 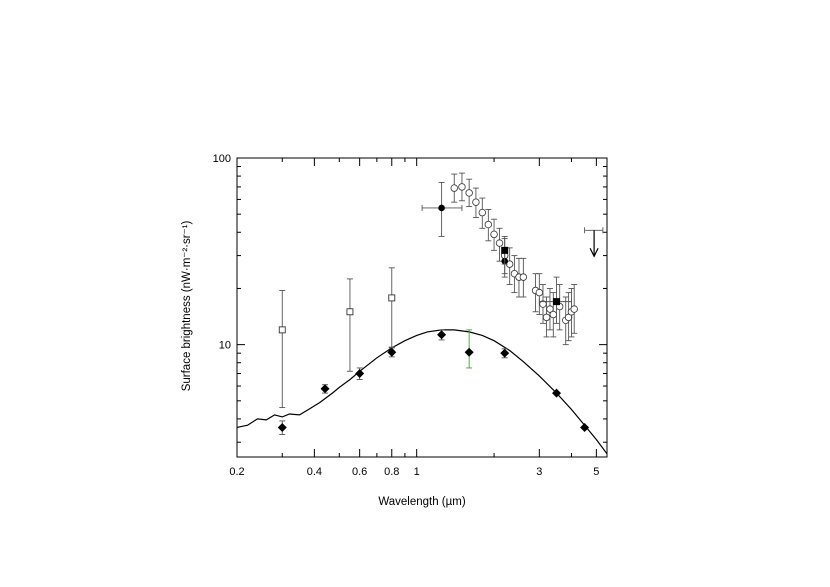 I want to click on y-tick-labels: 10 100, so click(x=222, y=252).